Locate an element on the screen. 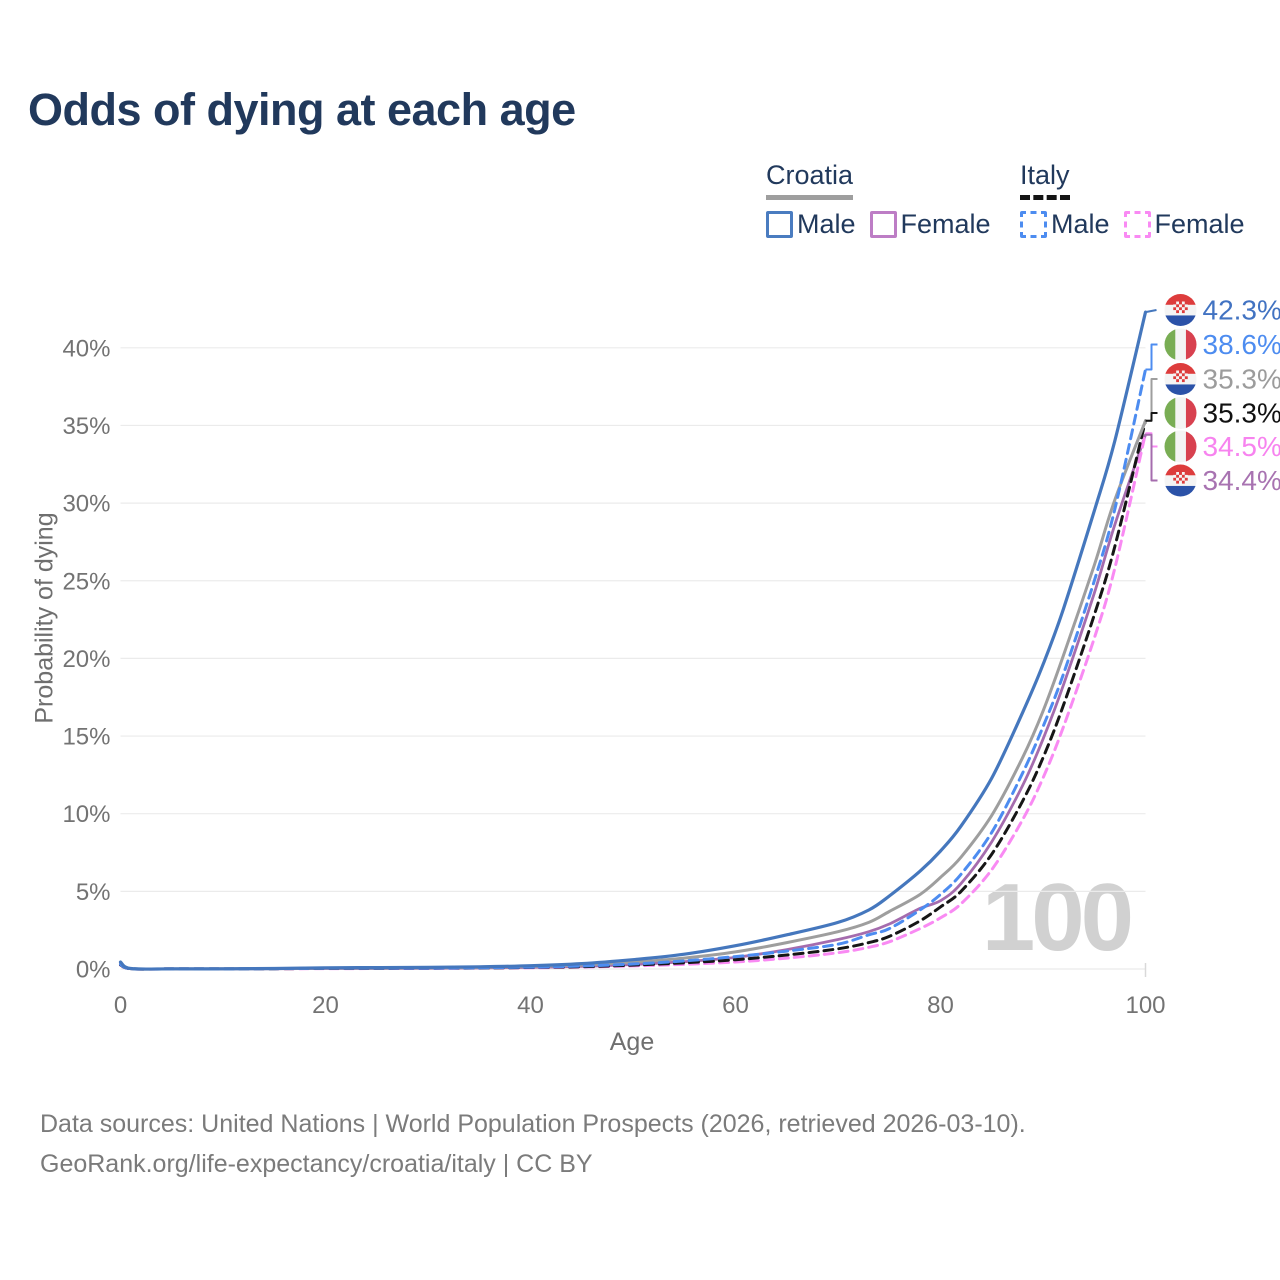  end-value-label-croatia-male: 42.3% is located at coordinates (1241, 310).